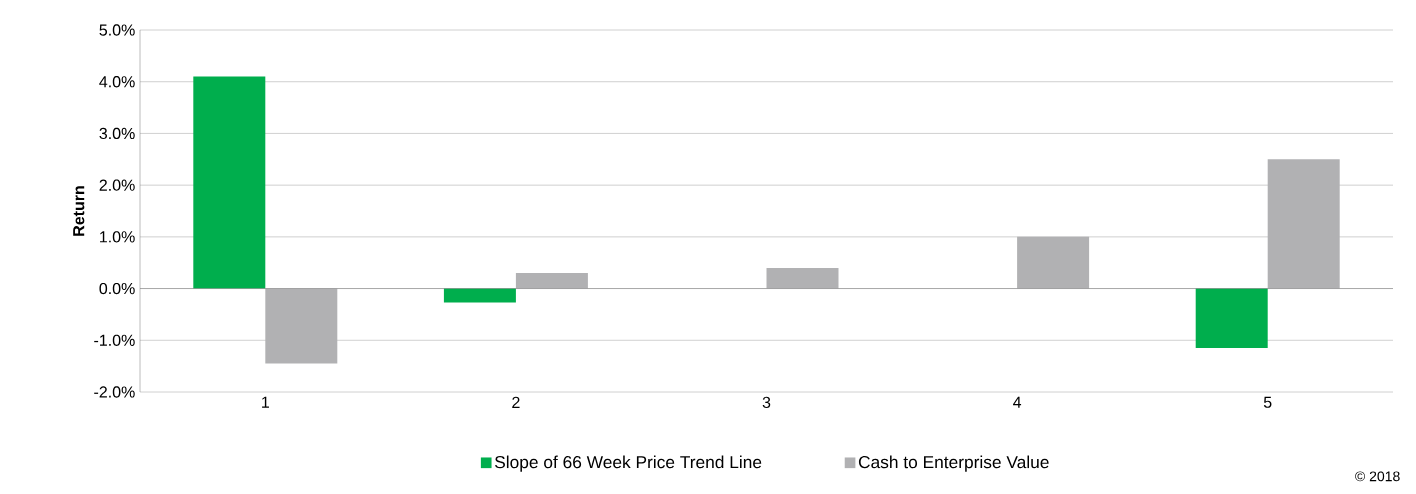 This screenshot has width=1416, height=494. I want to click on y-tick-label: 4.0%, so click(117, 82).